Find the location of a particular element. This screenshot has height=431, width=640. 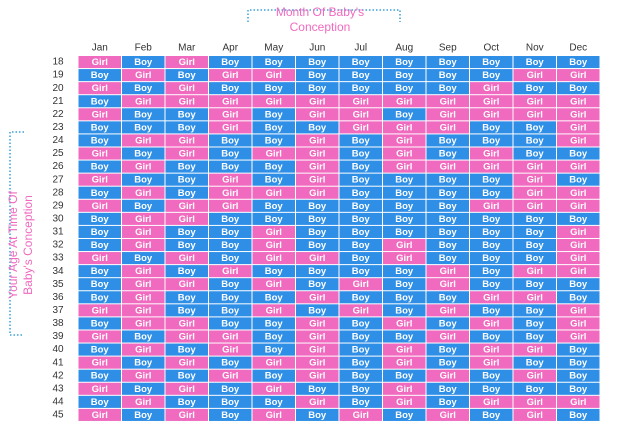

age-label: 21 is located at coordinates (58, 101).